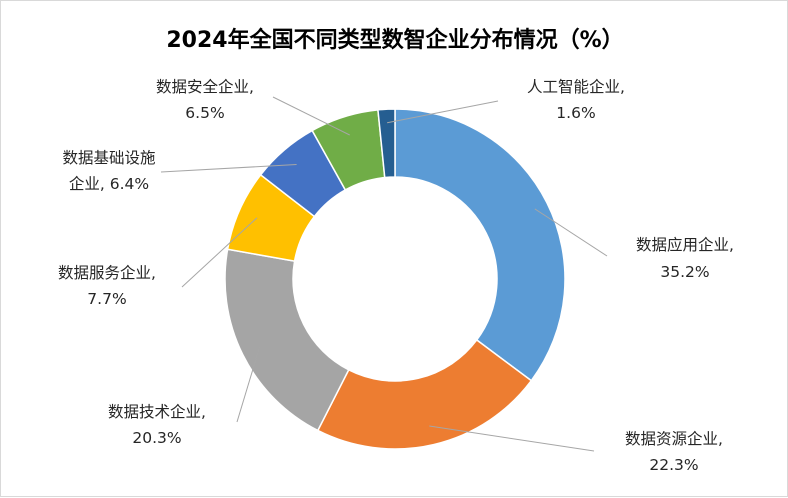 The width and height of the screenshot is (788, 498). I want to click on data-label-4-line-0: 数据基础设施, so click(108, 158).